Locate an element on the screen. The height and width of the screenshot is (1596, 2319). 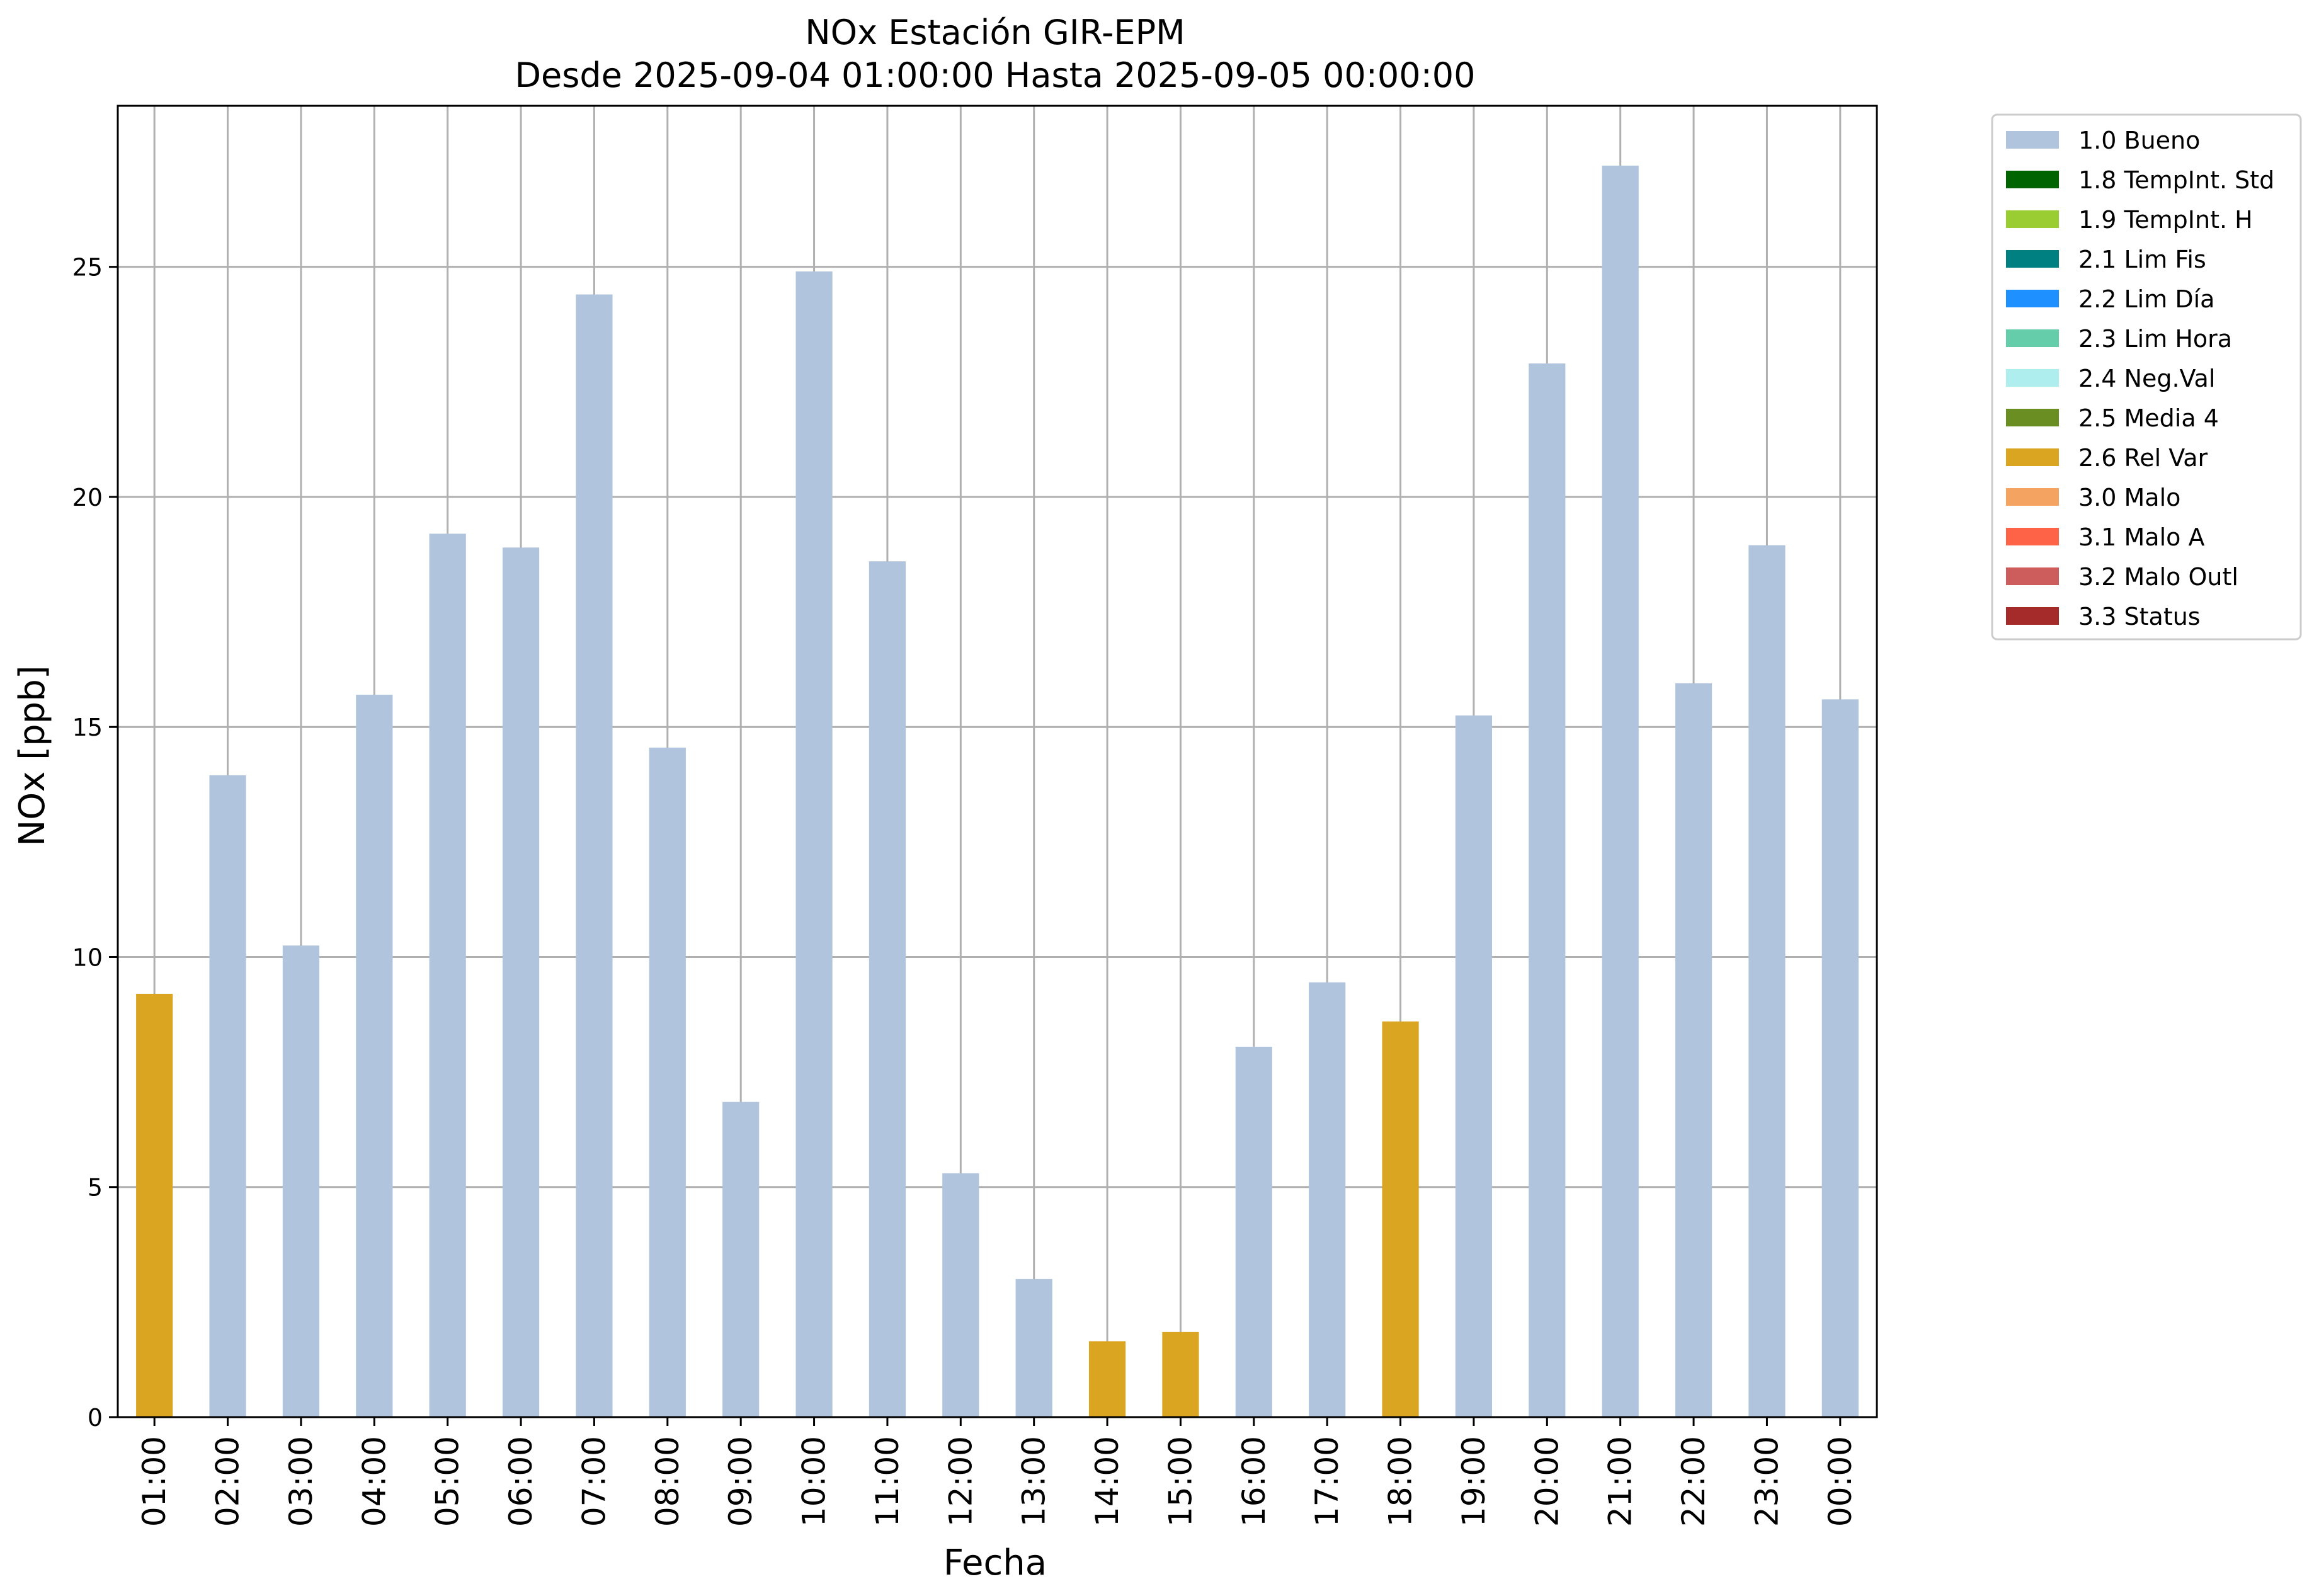
y-tick-label: 20 is located at coordinates (87, 497).